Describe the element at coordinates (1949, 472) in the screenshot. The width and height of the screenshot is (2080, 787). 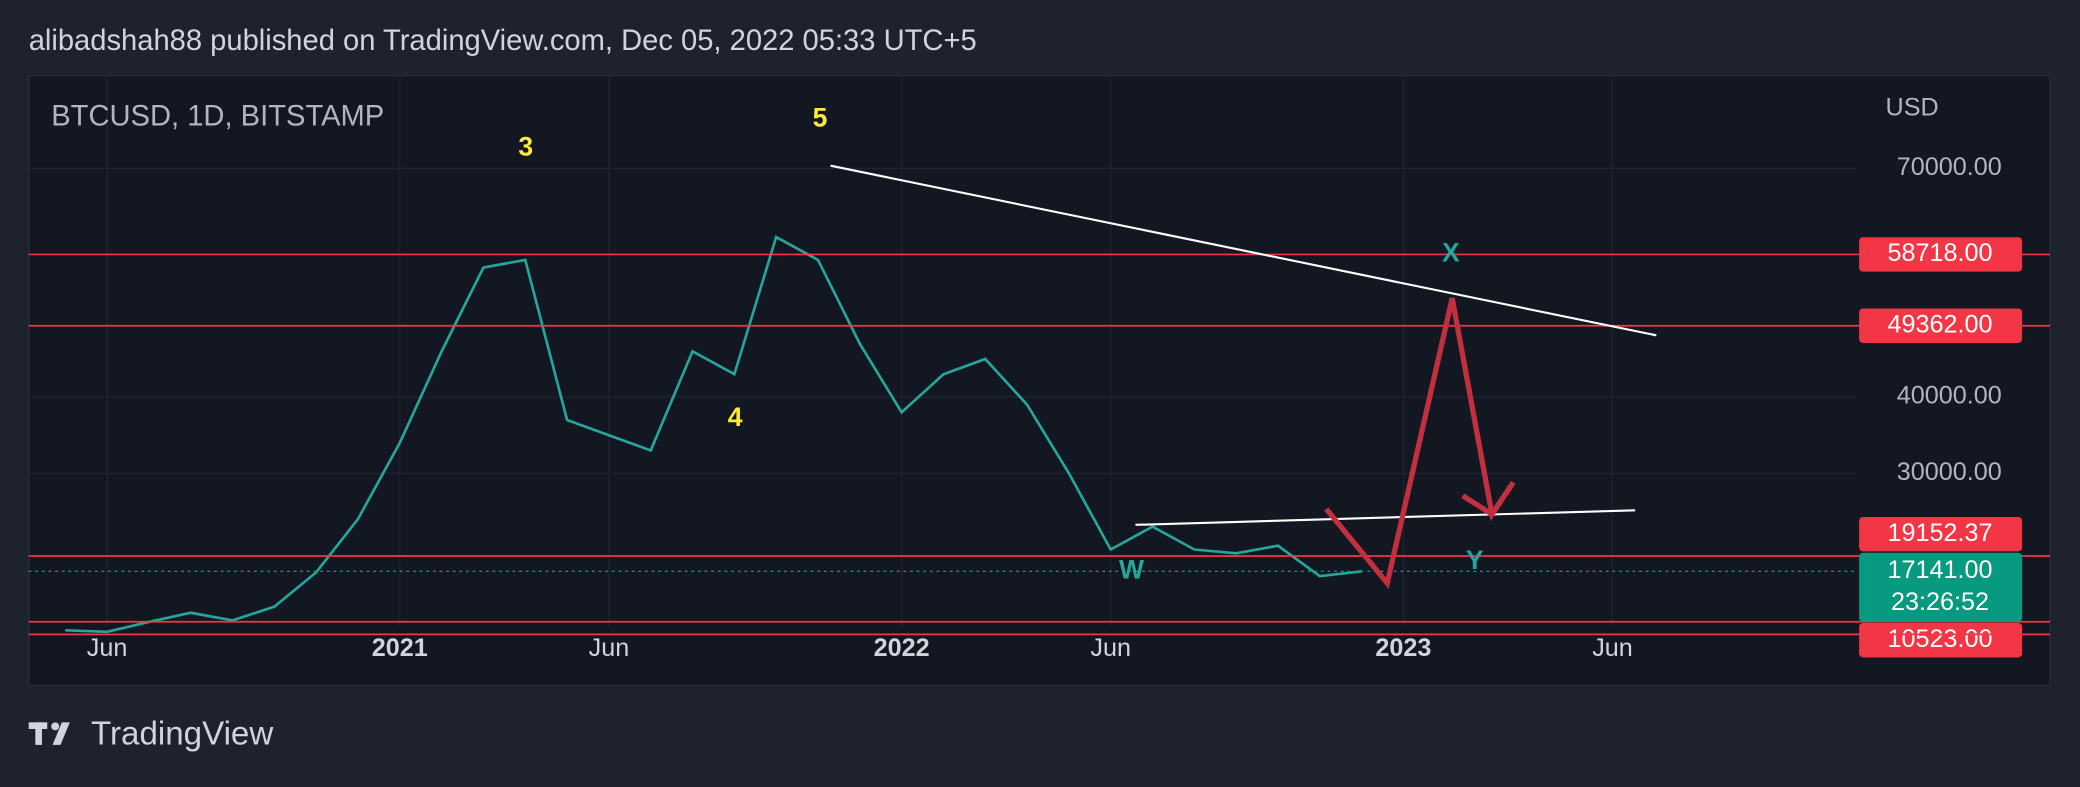
I see `y-tick-label: 30000.00` at that location.